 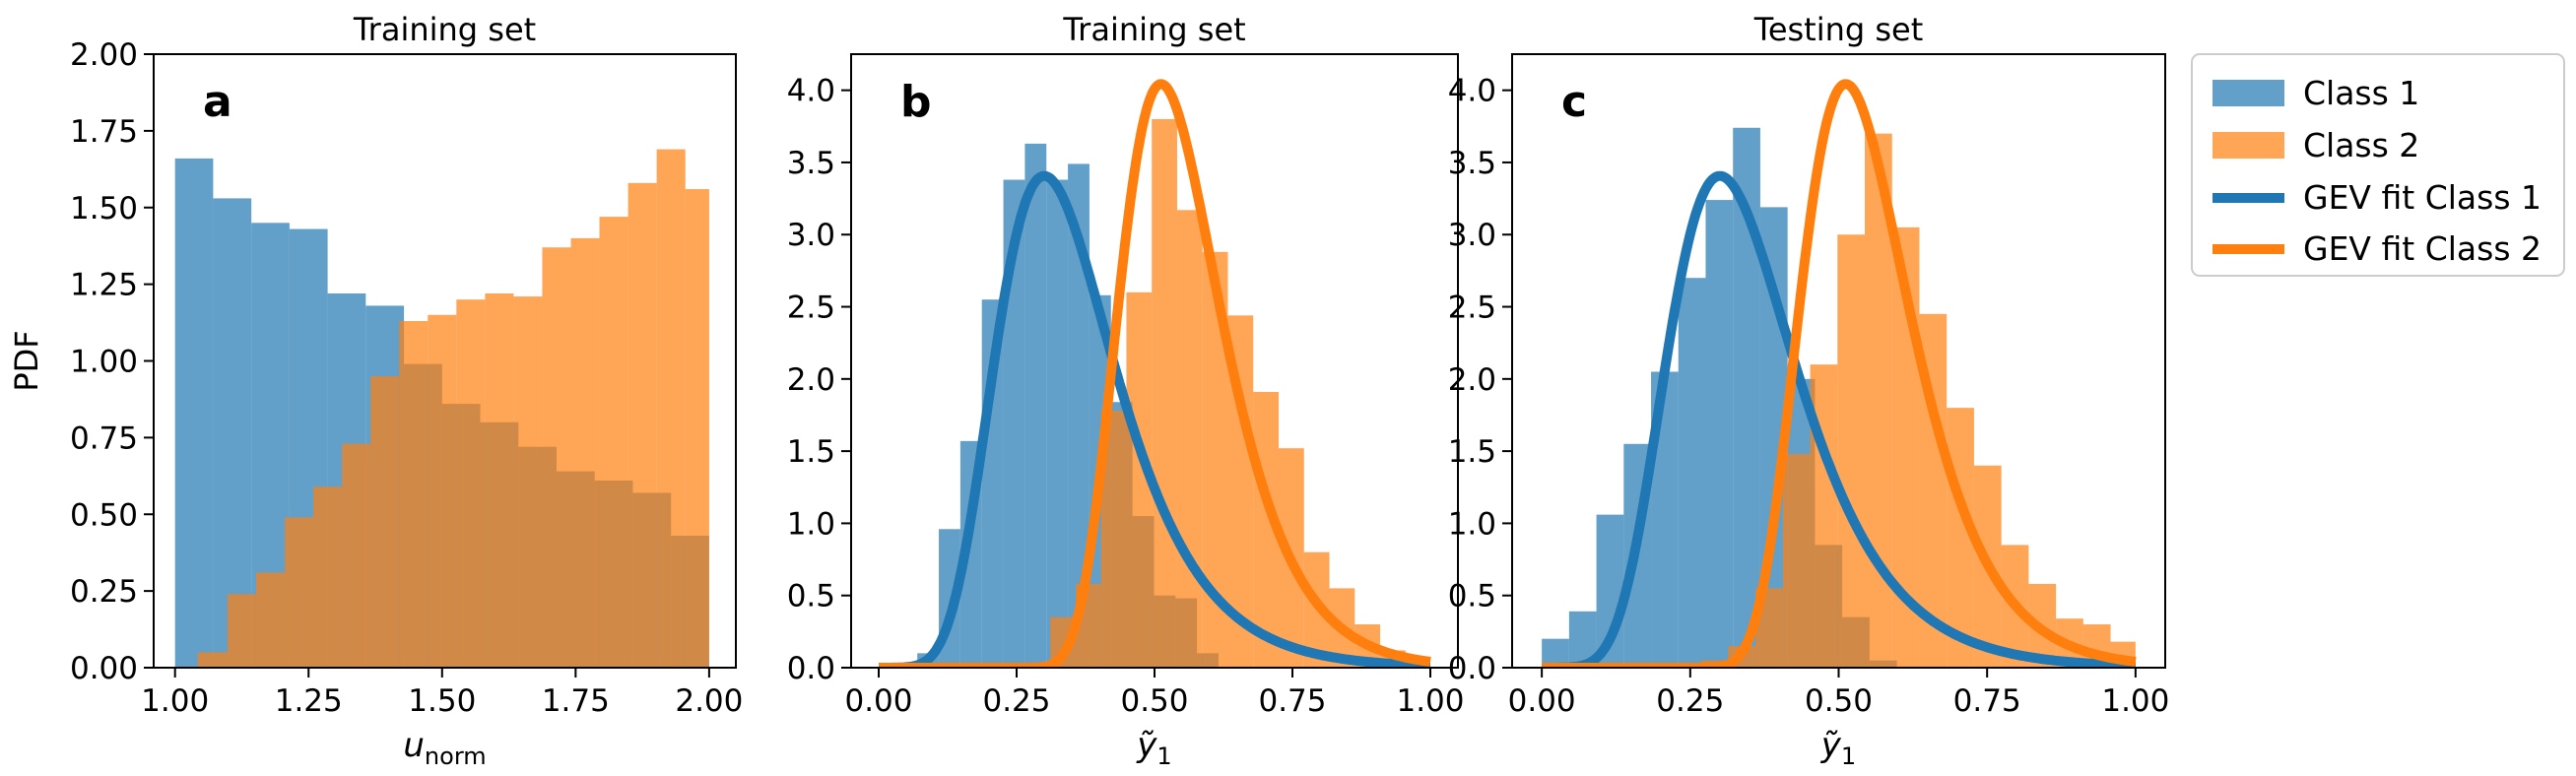 What do you see at coordinates (104, 208) in the screenshot?
I see `y-tick-label: 1.50` at bounding box center [104, 208].